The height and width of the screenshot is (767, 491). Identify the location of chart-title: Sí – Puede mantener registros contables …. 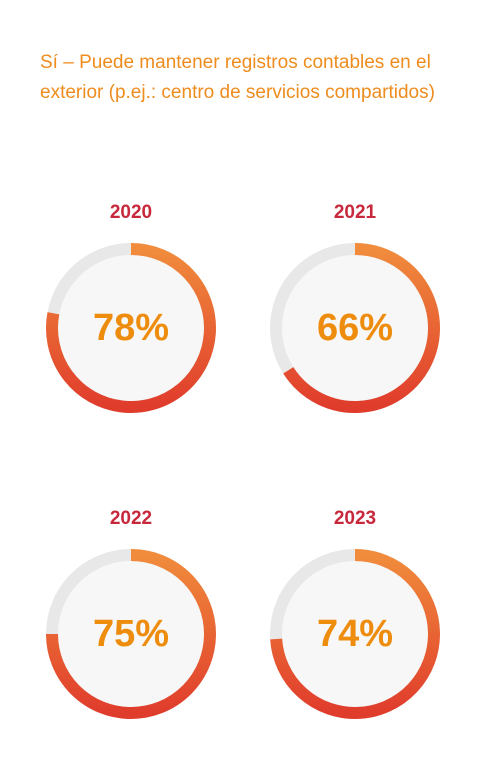
(237, 77).